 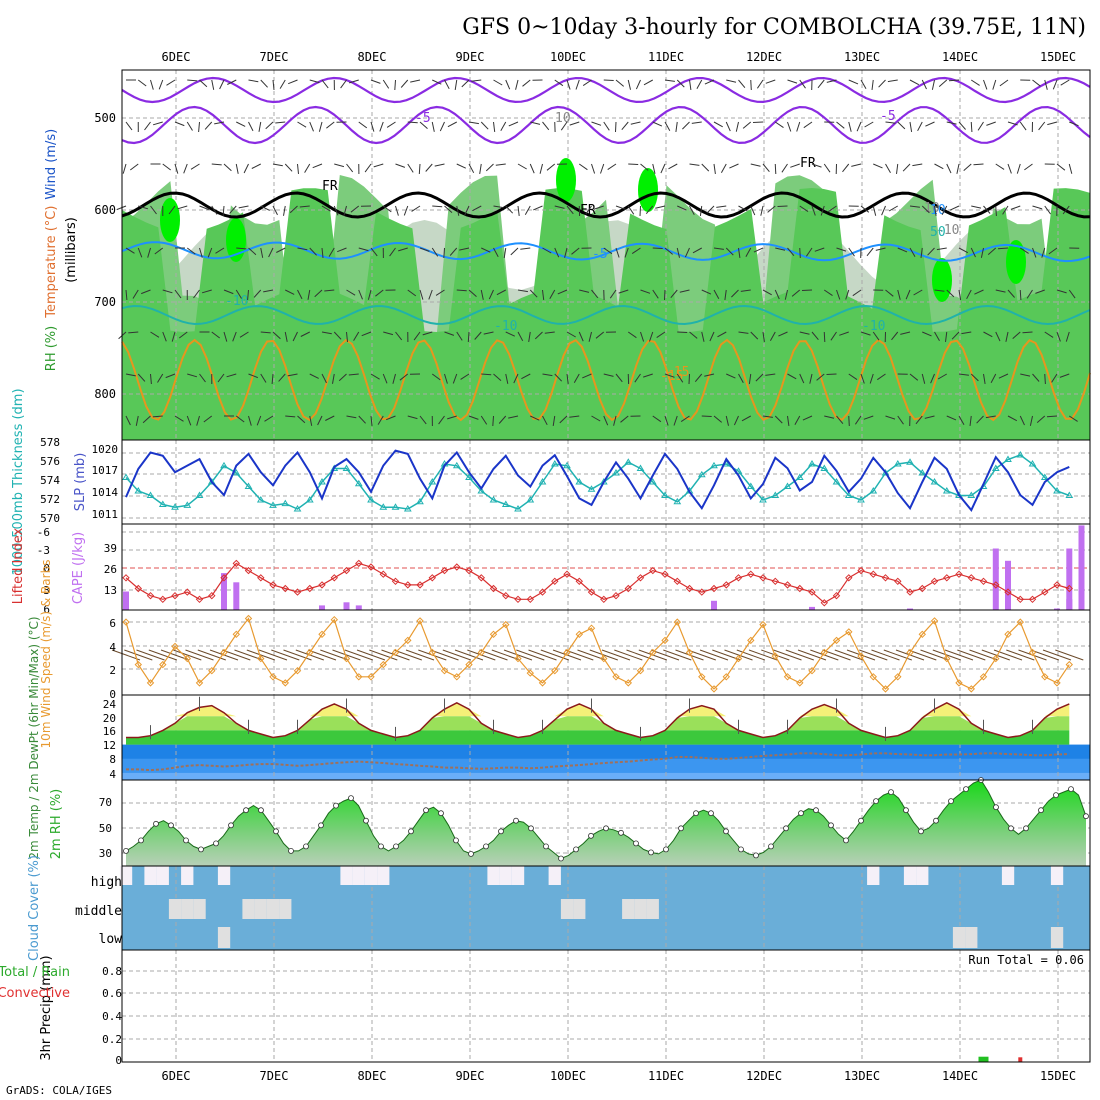 I want to click on contour-label: -10, so click(x=505, y=326).